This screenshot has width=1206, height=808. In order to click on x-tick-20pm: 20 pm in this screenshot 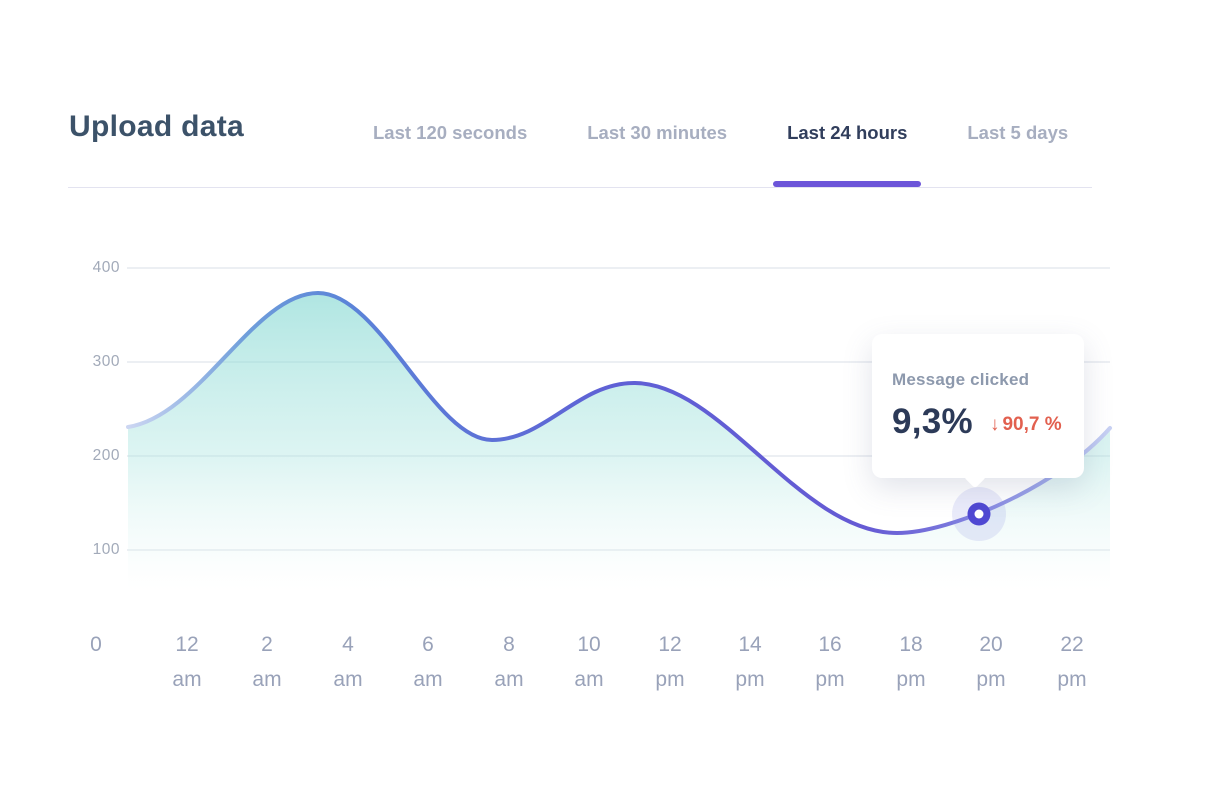, I will do `click(991, 662)`.